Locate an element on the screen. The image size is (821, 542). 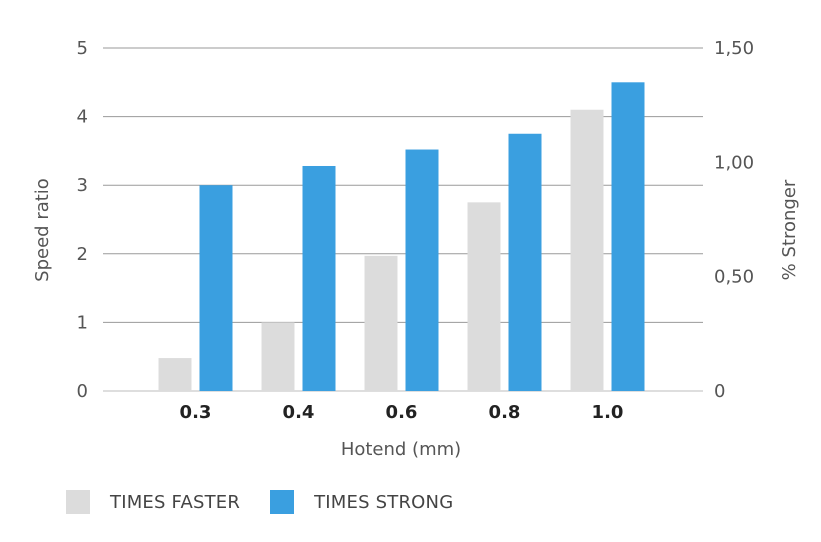
right-tick-label: 1,00 is located at coordinates (734, 162).